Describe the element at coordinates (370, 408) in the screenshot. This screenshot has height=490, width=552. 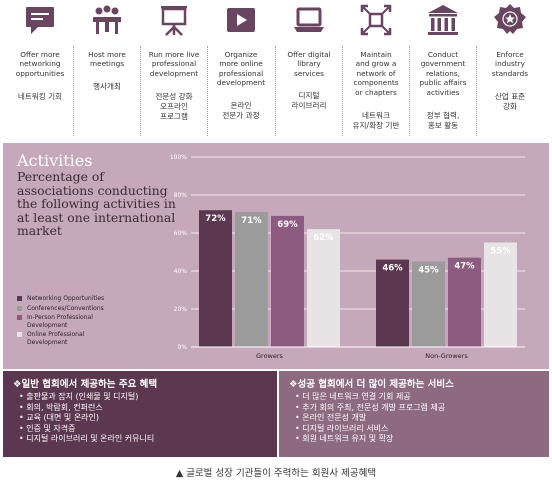
I see `list-item: 추가 회의 주최, 전문성 개발 프로그램 제공` at that location.